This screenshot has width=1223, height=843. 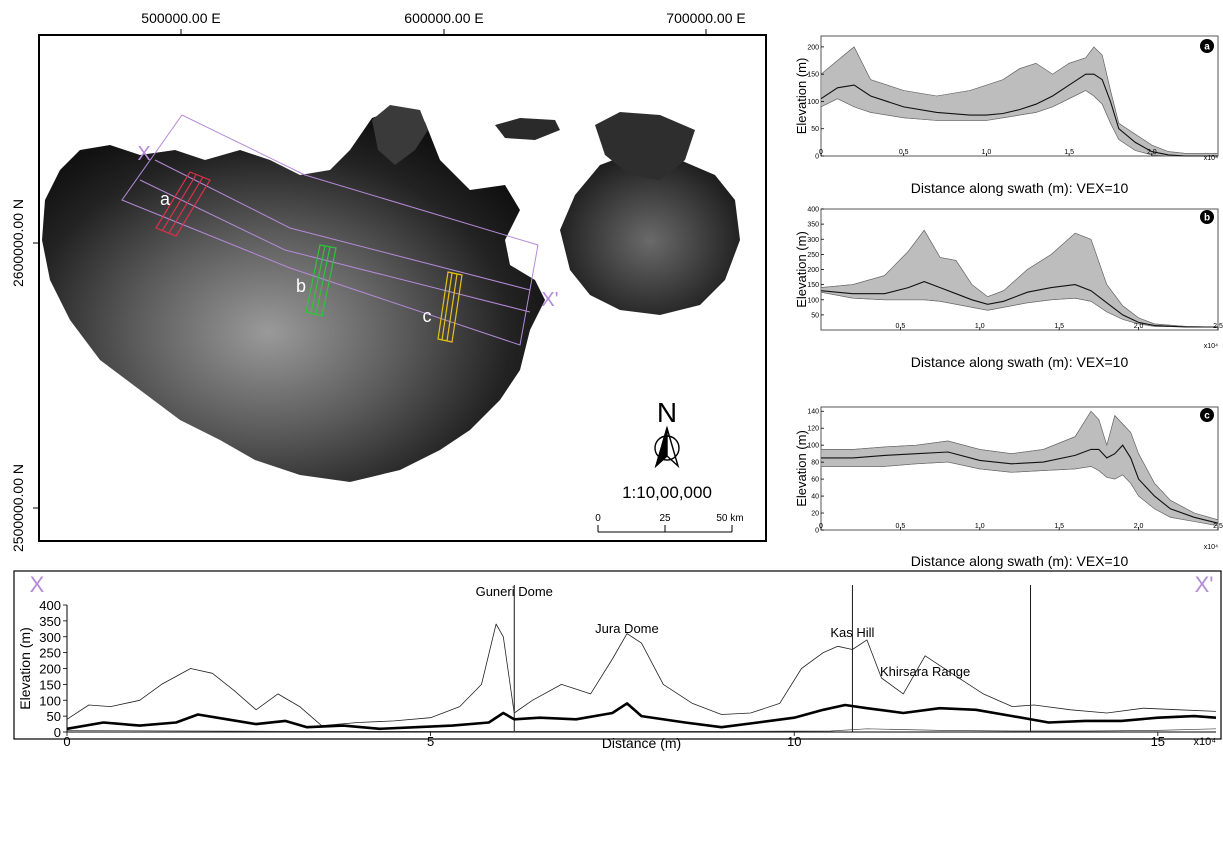 What do you see at coordinates (180, 18) in the screenshot?
I see `map-x-tick-label: 500000.00 E` at bounding box center [180, 18].